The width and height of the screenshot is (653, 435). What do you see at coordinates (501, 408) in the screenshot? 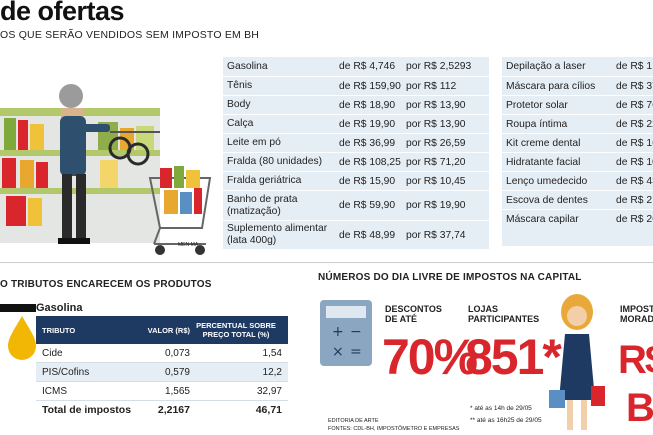
I see `footnote-1: * até as 14h de 29/05` at bounding box center [501, 408].